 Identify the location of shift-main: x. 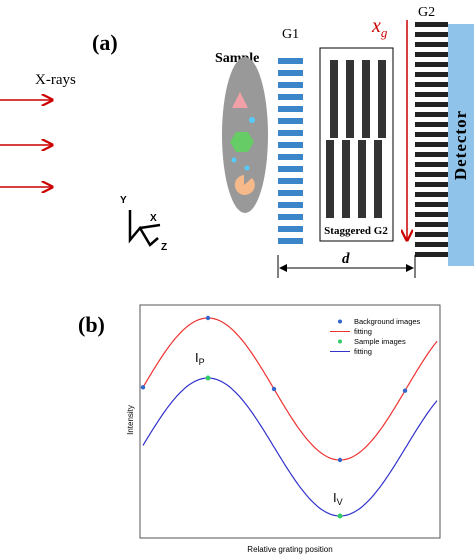
(376, 26).